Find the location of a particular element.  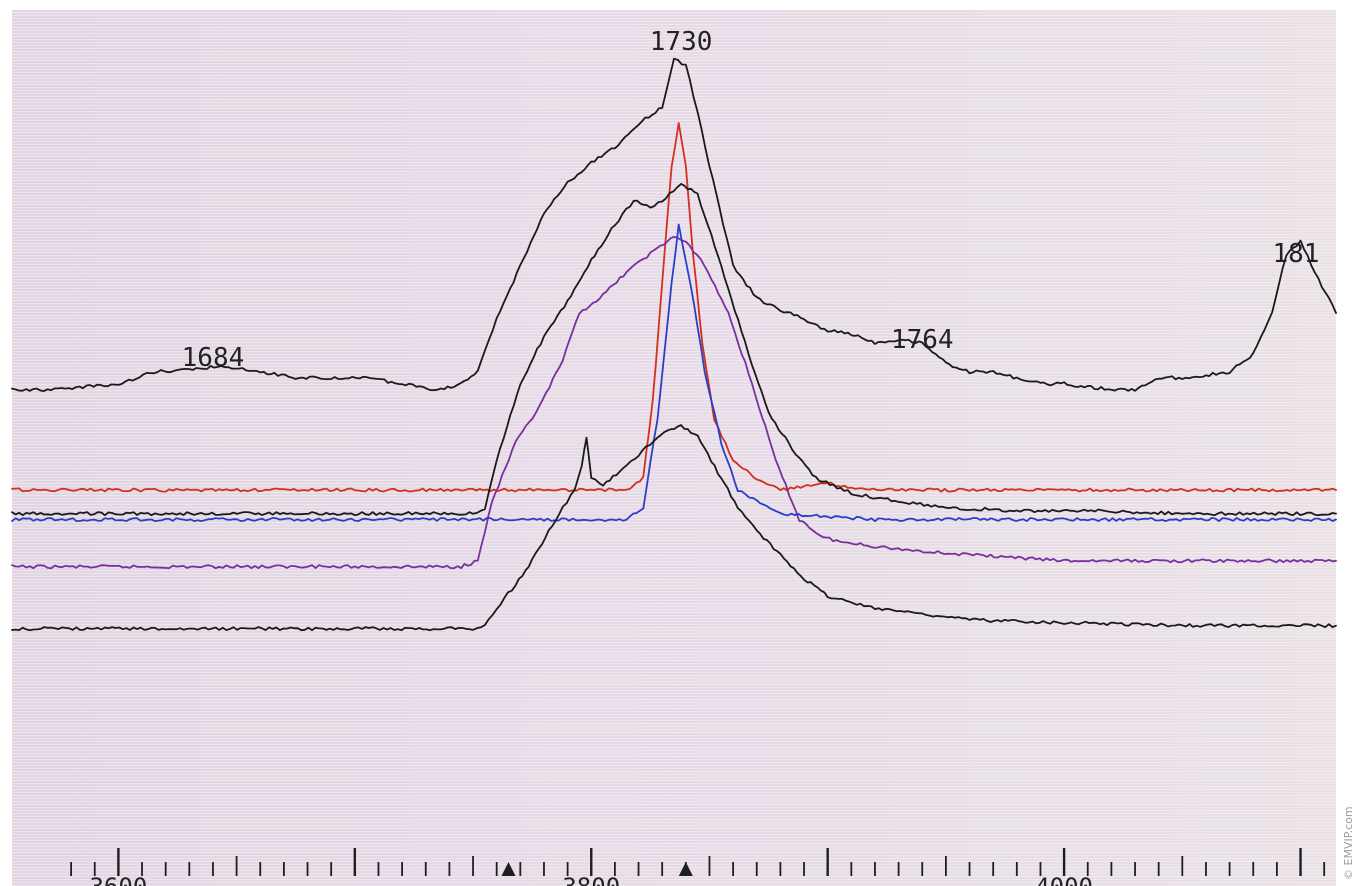

peak-label: 1730 is located at coordinates (681, 42).